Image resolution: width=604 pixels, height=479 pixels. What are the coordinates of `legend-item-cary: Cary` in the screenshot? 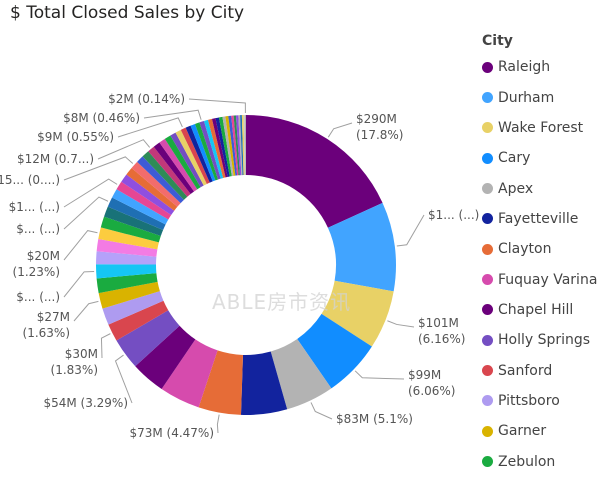 It's located at (543, 158).